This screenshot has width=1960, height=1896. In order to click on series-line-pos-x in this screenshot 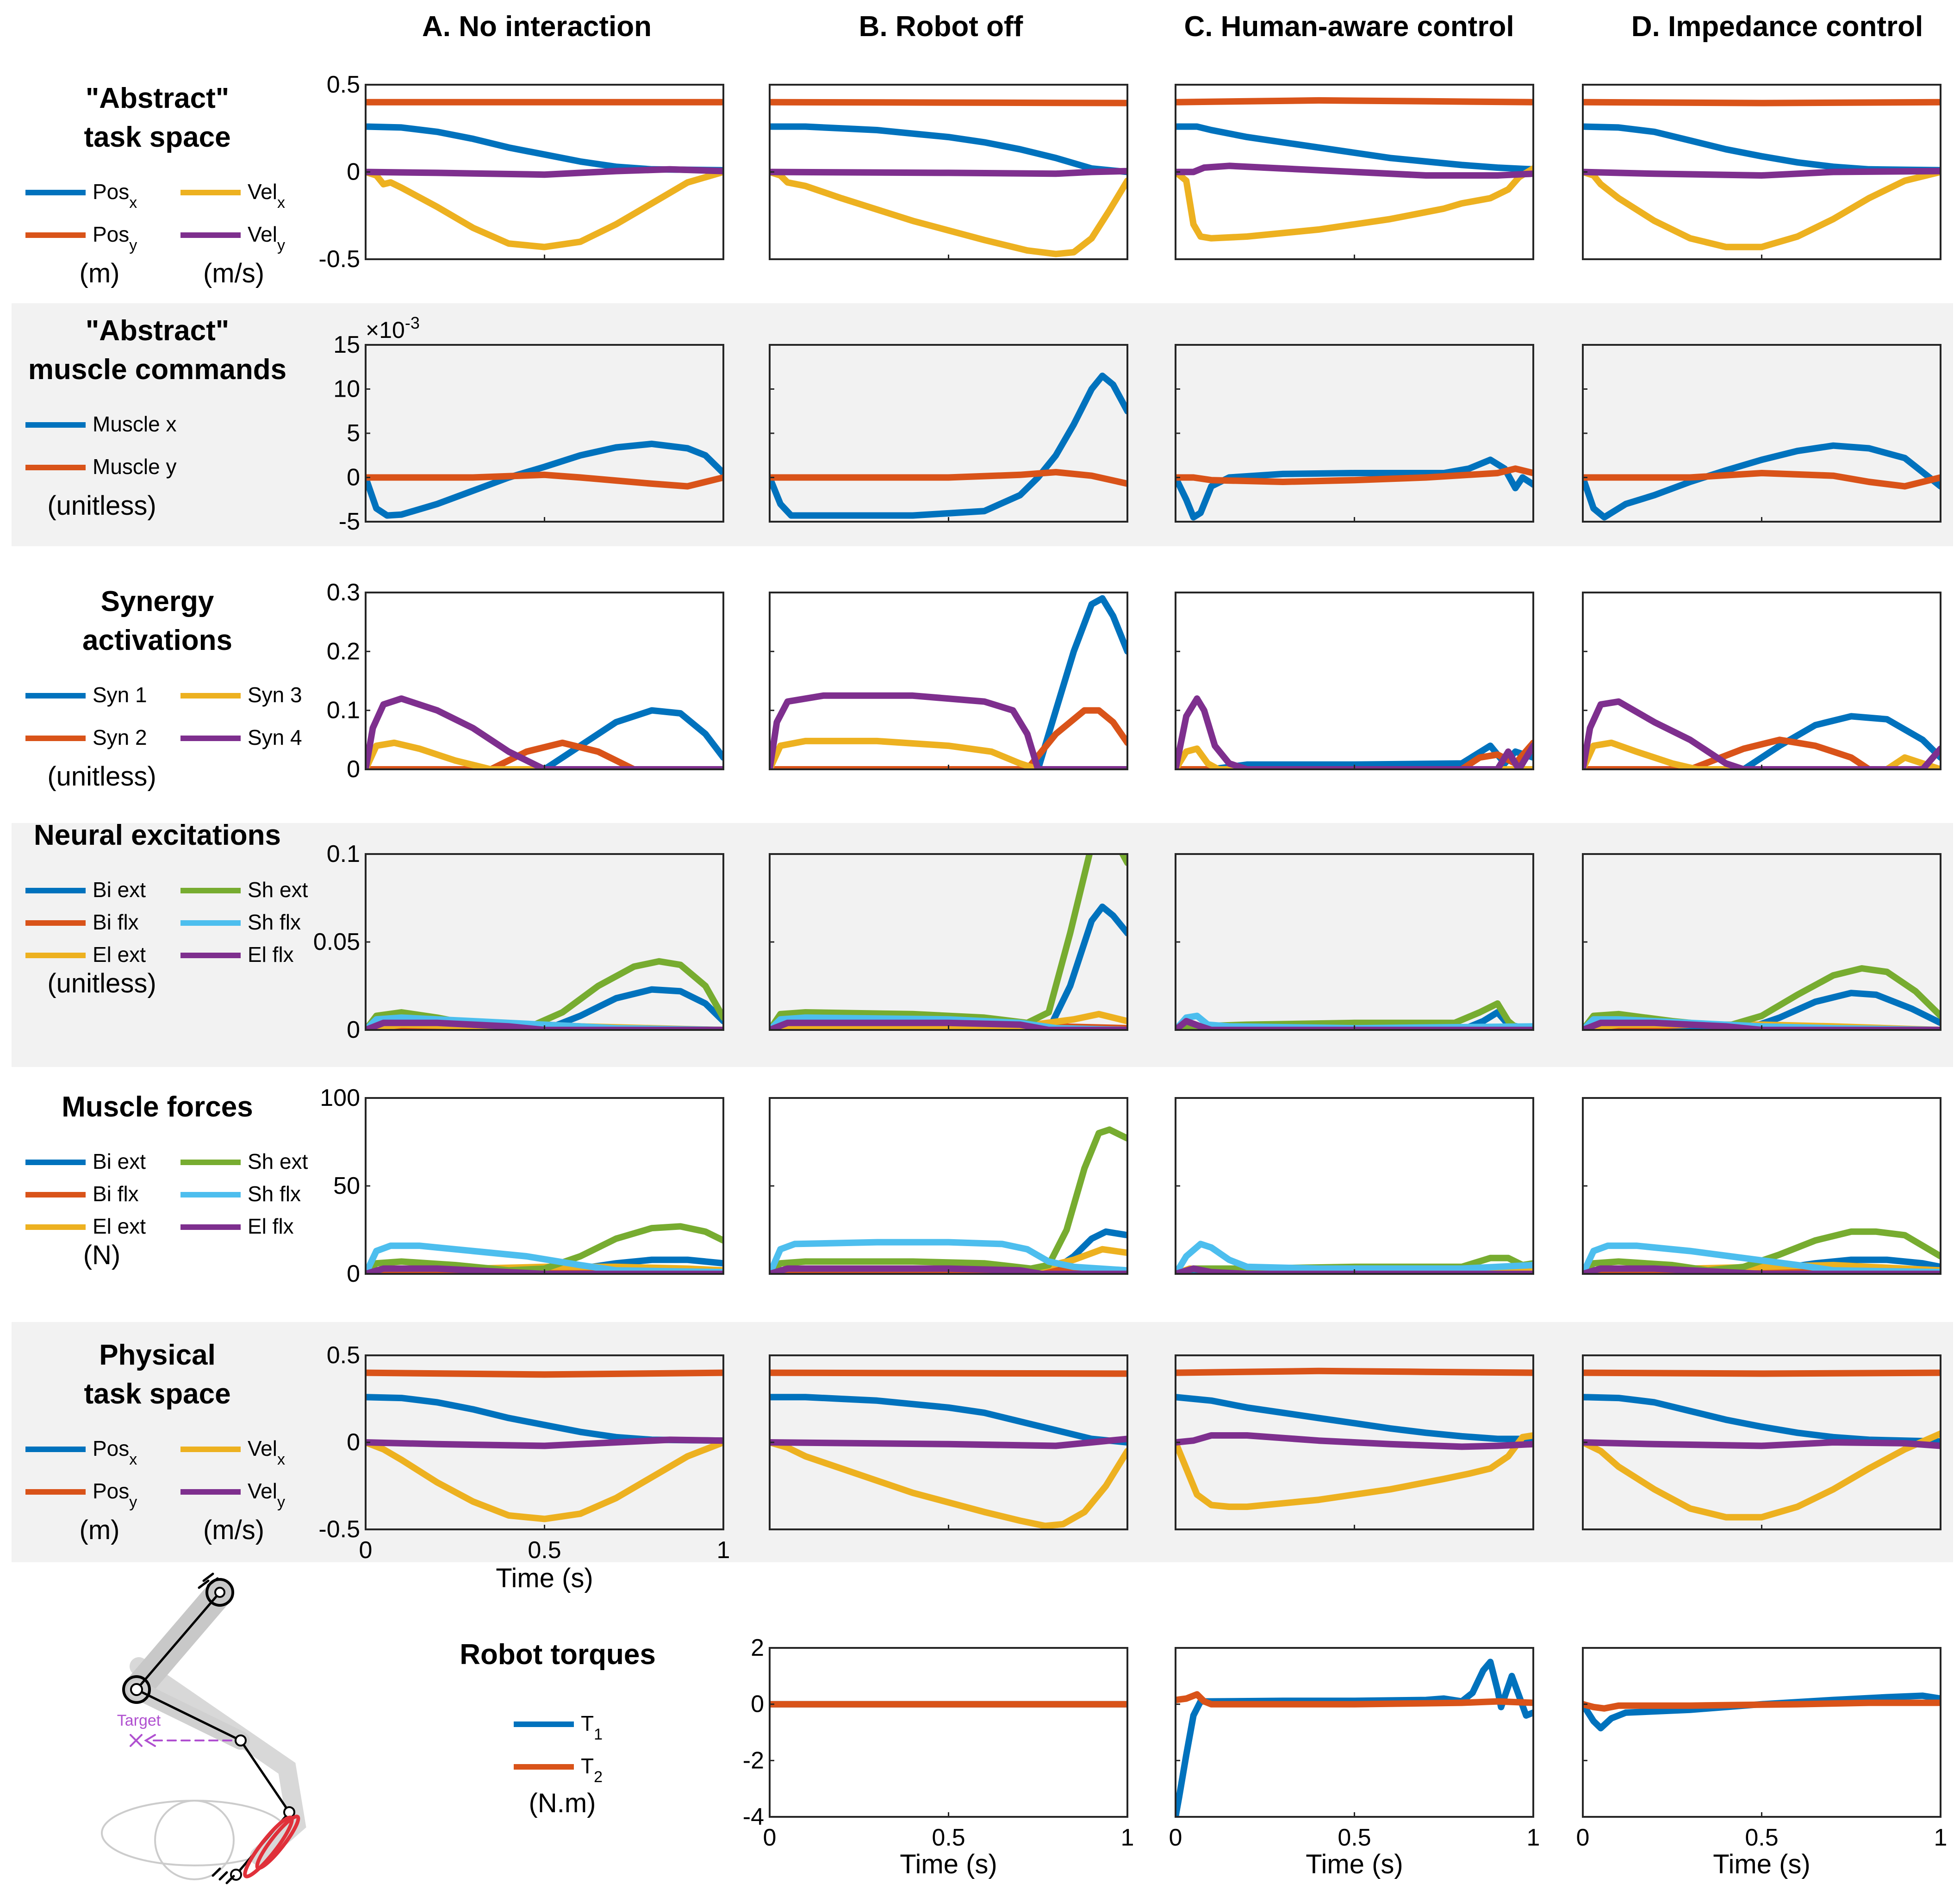, I will do `click(948, 1420)`.